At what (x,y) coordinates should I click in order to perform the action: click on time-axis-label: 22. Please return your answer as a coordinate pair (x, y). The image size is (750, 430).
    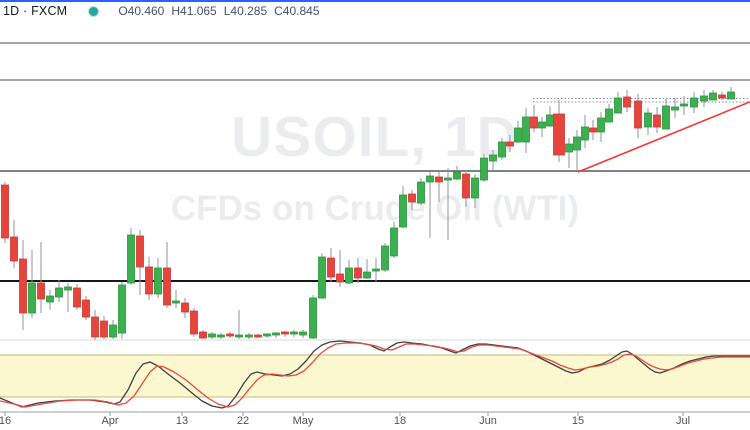
    Looking at the image, I should click on (243, 421).